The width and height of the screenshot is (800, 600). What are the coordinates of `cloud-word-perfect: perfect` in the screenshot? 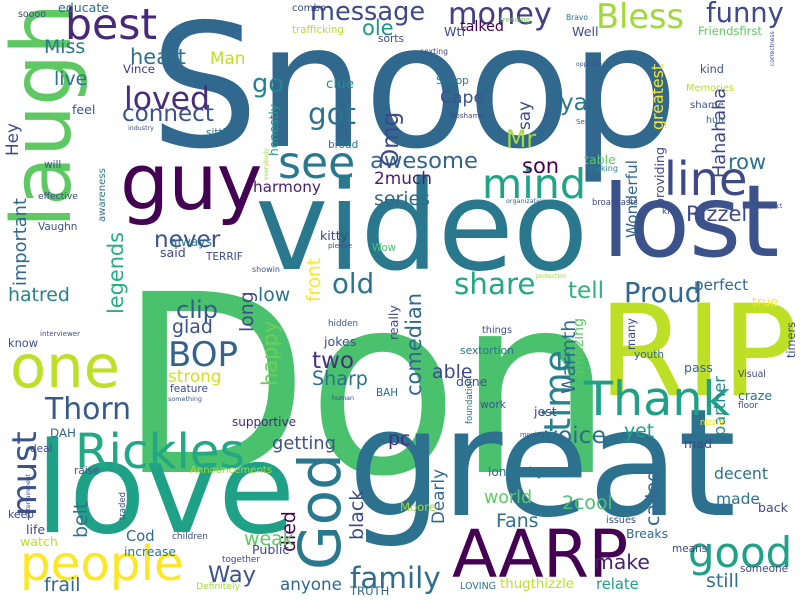 It's located at (721, 285).